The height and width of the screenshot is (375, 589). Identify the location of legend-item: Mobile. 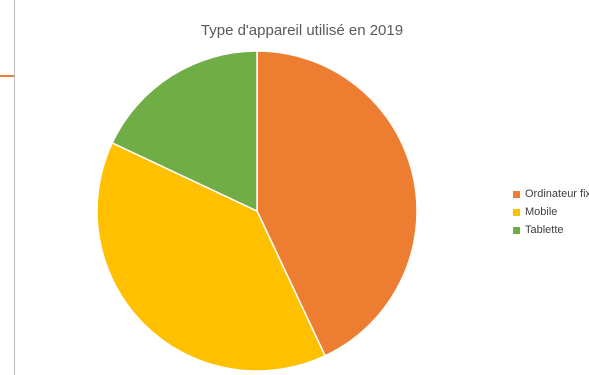
(551, 212).